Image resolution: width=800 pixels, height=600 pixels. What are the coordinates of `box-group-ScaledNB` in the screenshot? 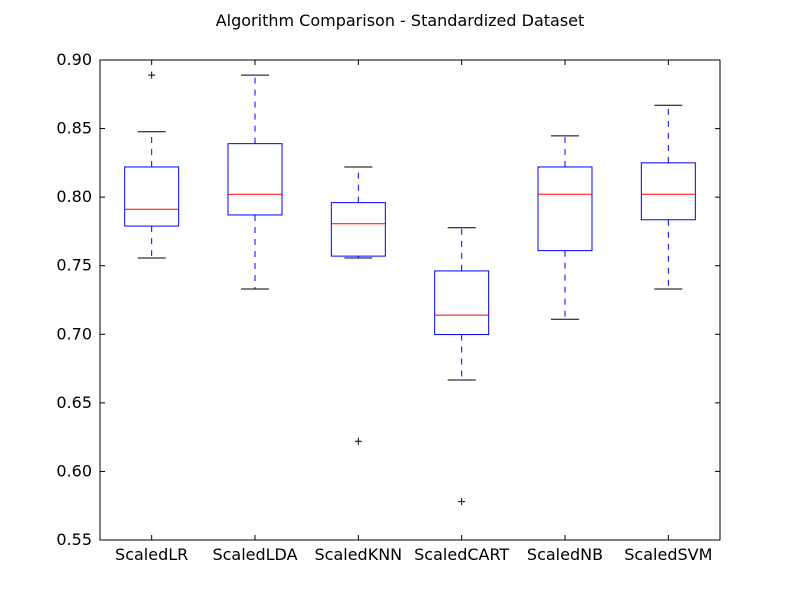 It's located at (565, 227).